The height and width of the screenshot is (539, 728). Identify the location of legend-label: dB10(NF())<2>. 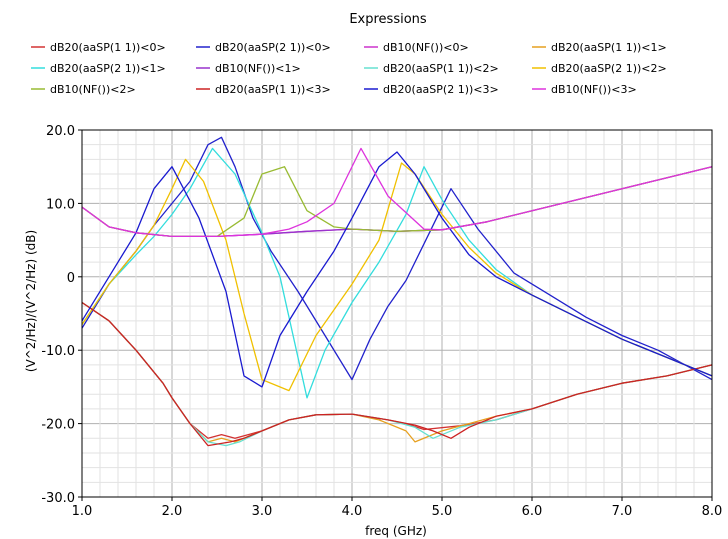
(93, 89).